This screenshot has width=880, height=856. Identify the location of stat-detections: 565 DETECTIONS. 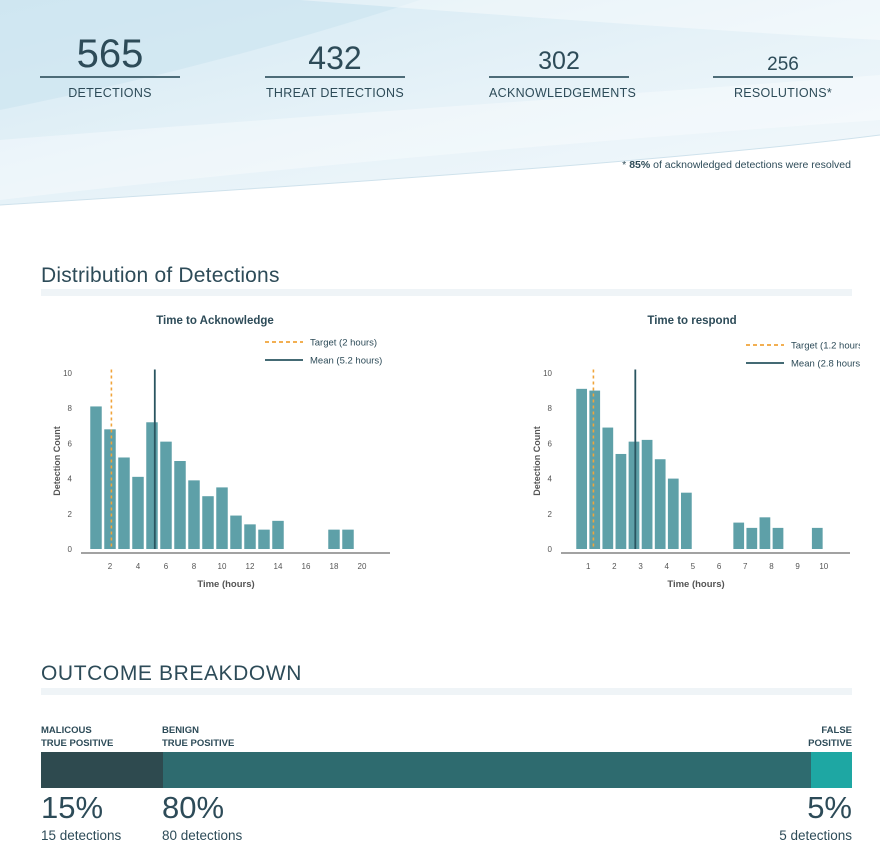
(110, 65).